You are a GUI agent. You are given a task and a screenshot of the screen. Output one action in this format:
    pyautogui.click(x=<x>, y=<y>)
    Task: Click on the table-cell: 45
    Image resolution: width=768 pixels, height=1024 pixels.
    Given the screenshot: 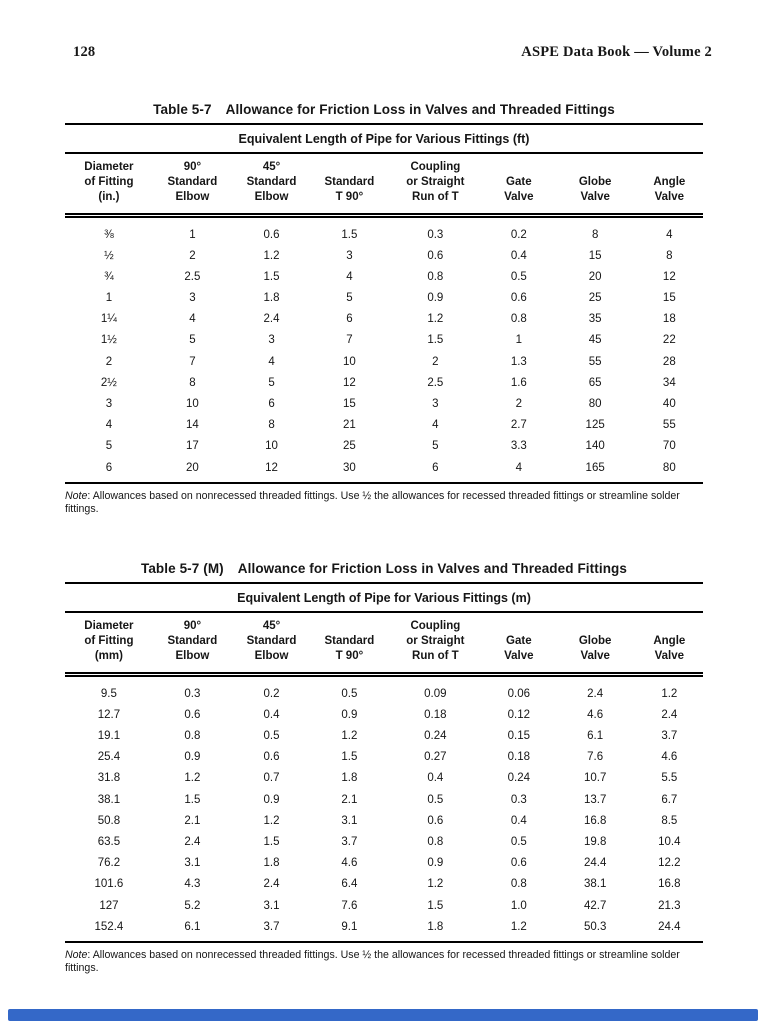 What is the action you would take?
    pyautogui.click(x=595, y=340)
    